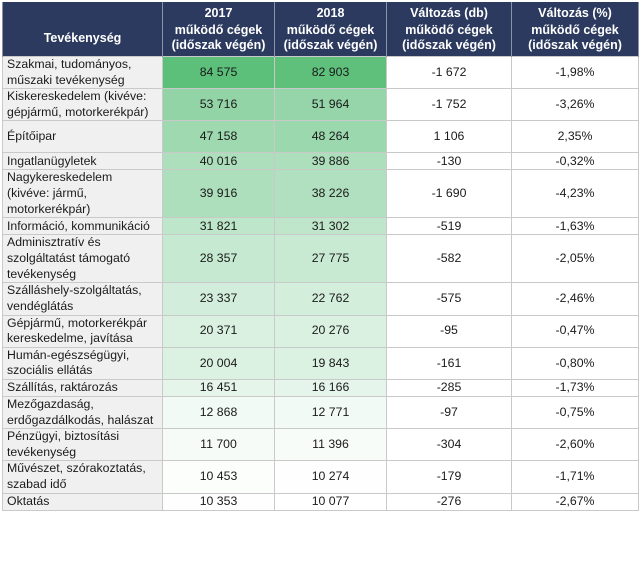  I want to click on change-percent: -0,80%, so click(575, 363).